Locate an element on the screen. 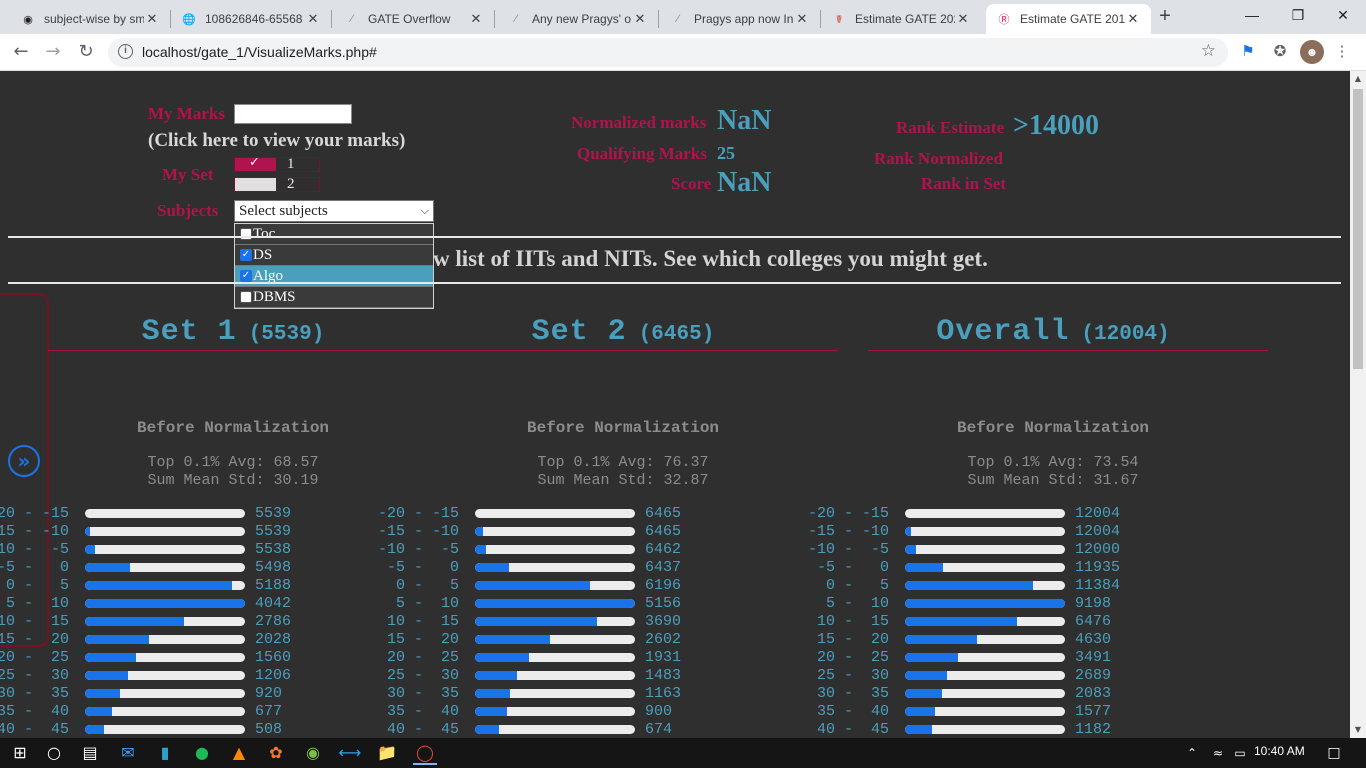 The height and width of the screenshot is (768, 1366). notifications-icon: □ is located at coordinates (1334, 753).